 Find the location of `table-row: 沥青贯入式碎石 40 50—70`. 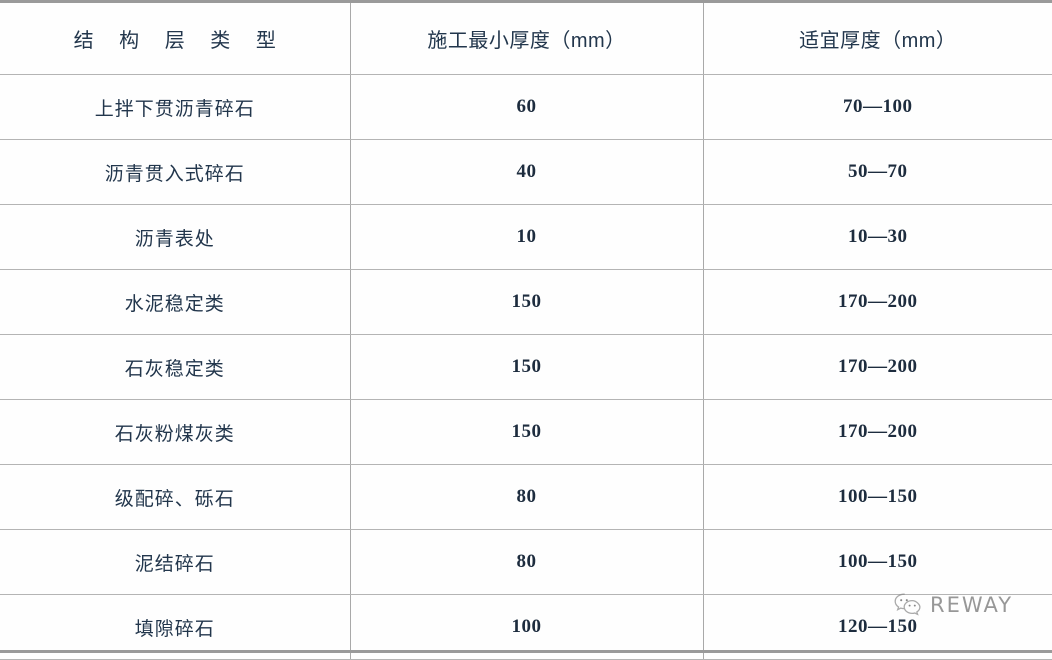

table-row: 沥青贯入式碎石 40 50—70 is located at coordinates (526, 172).